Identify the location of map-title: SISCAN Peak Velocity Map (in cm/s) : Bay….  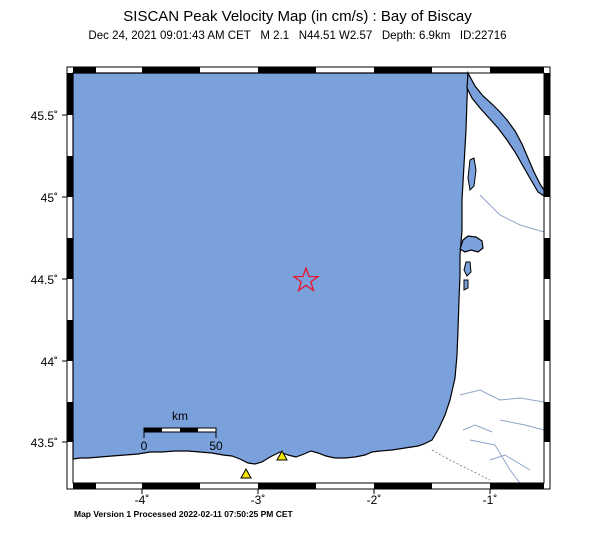
(297, 16).